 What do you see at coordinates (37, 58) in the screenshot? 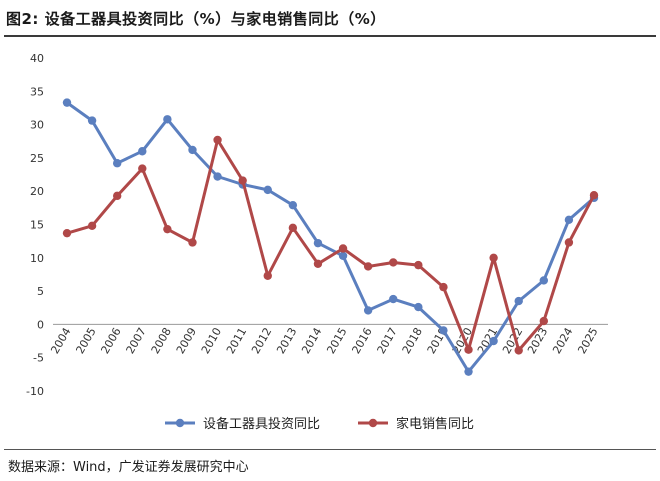
I see `y-tick-label: 40` at bounding box center [37, 58].